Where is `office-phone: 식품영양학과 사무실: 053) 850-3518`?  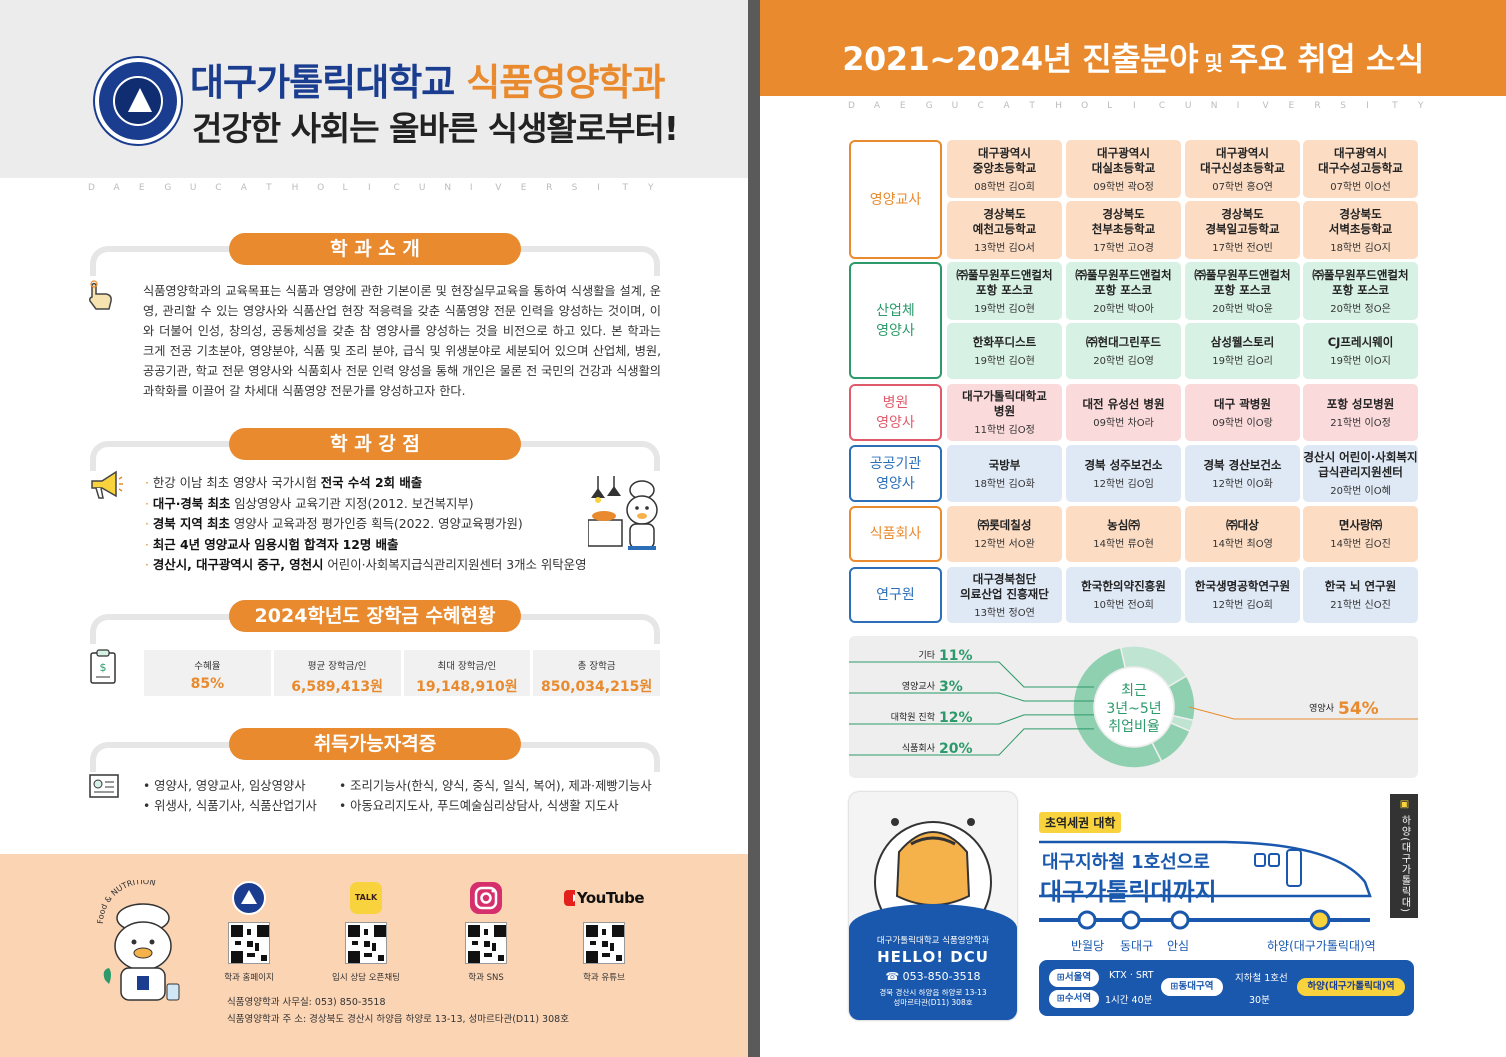
office-phone: 식품영양학과 사무실: 053) 850-3518 is located at coordinates (306, 1002).